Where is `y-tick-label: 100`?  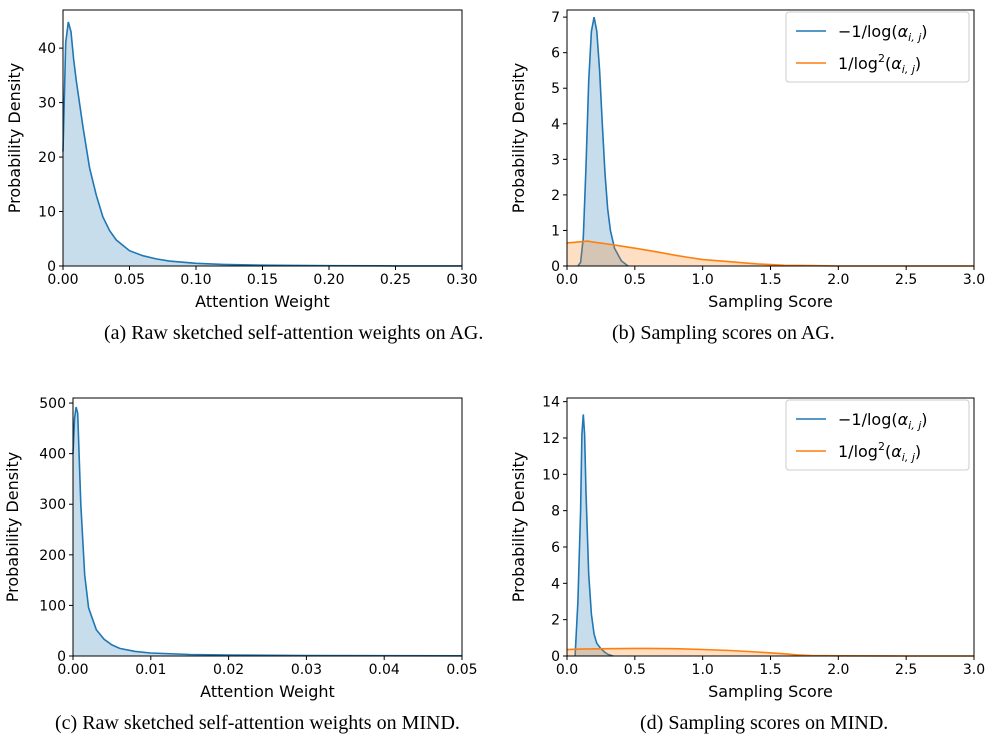
y-tick-label: 100 is located at coordinates (52, 606).